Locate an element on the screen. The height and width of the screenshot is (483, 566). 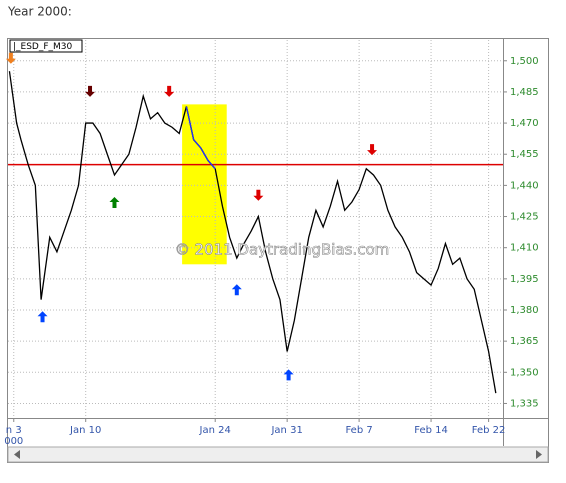
watermark: © 2011 DaytradingBias.com is located at coordinates (282, 250).